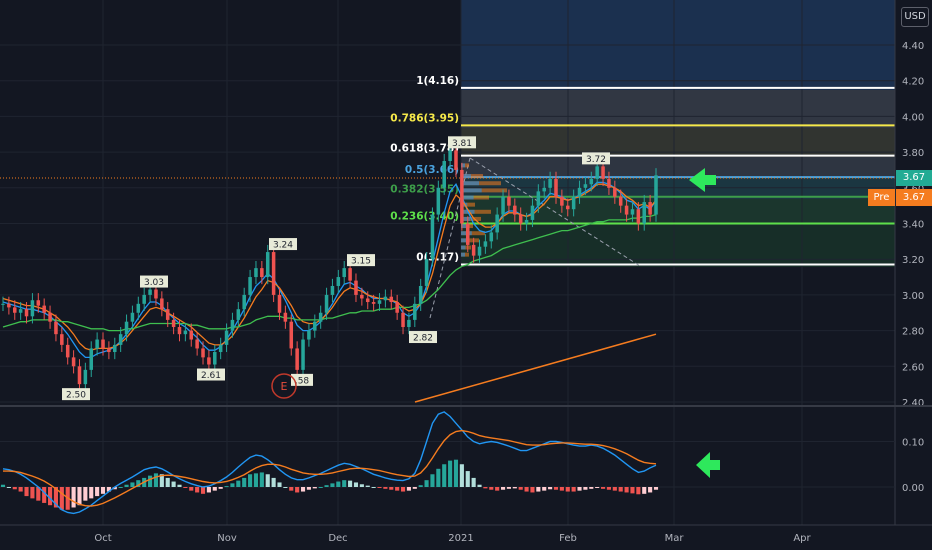  I want to click on earnings-marker: E, so click(284, 386).